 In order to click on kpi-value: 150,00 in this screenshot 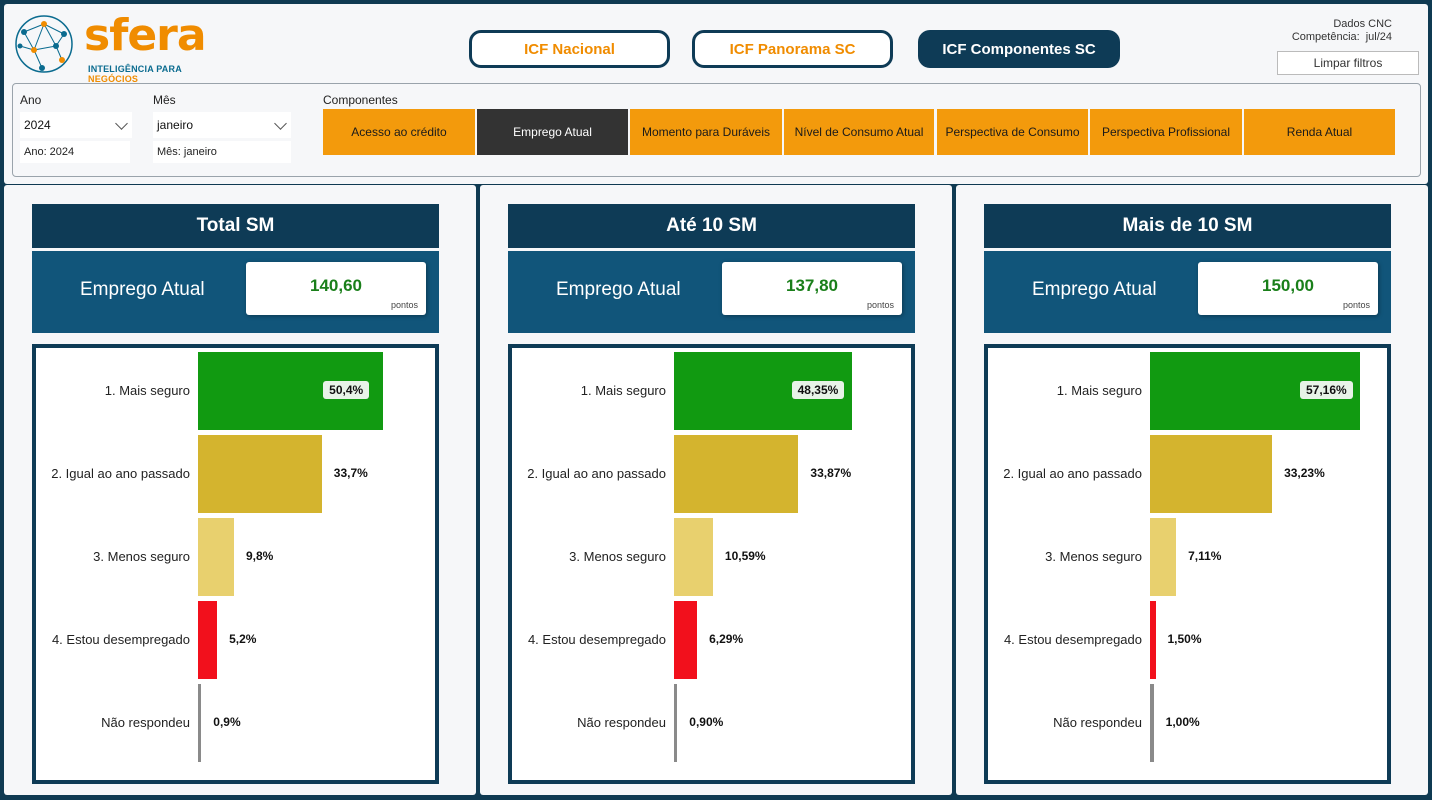, I will do `click(1288, 285)`.